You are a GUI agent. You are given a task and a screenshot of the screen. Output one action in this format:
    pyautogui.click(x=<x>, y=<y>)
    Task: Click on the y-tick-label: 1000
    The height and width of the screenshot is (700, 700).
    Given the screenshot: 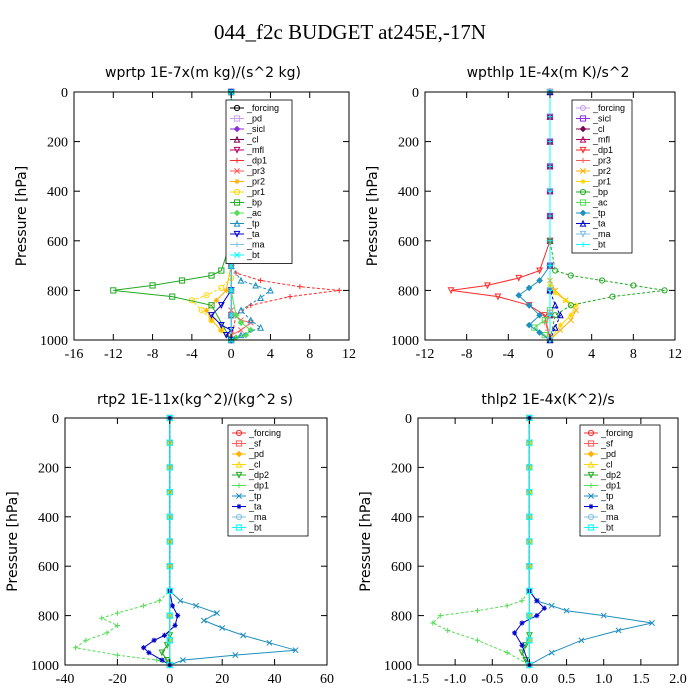 What is the action you would take?
    pyautogui.click(x=45, y=666)
    